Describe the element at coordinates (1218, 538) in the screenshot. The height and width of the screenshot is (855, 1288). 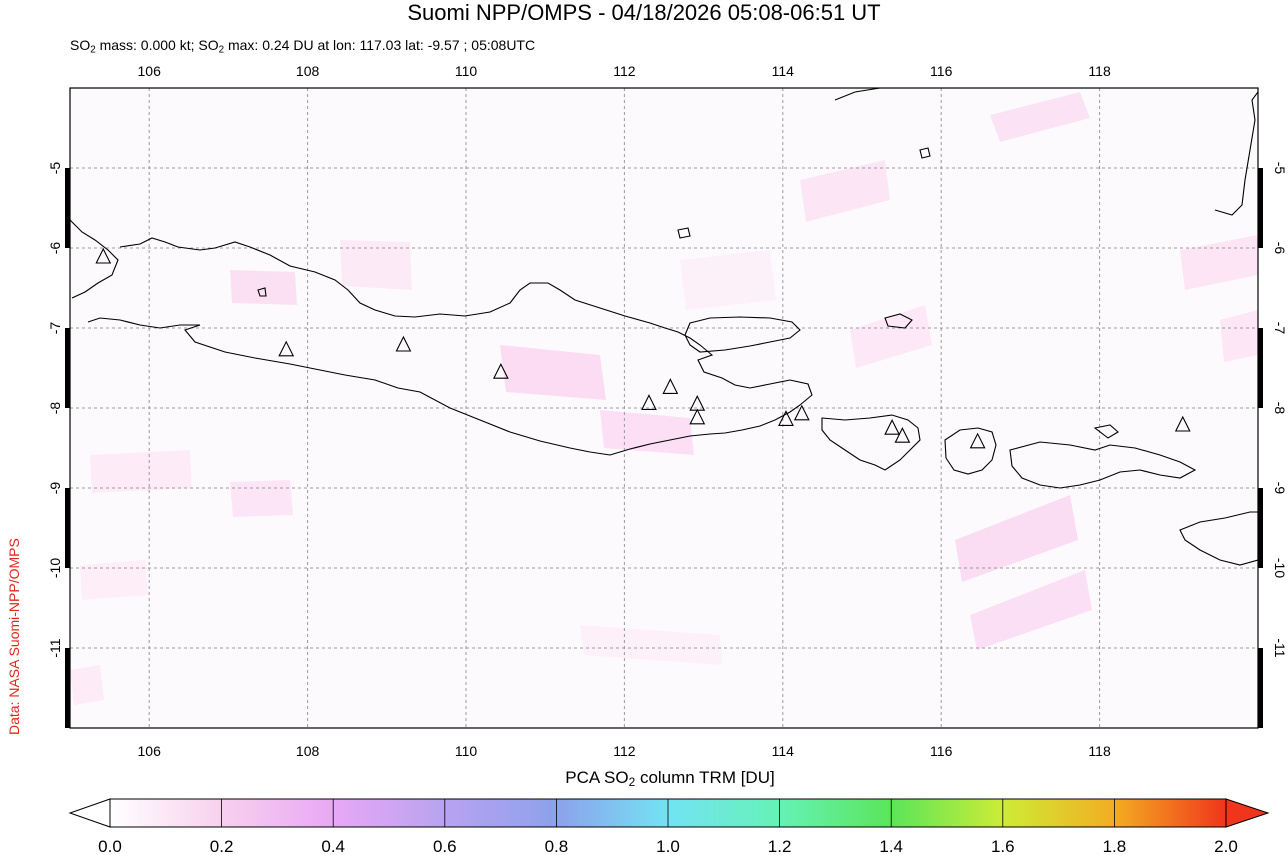
I see `coast-sumba` at that location.